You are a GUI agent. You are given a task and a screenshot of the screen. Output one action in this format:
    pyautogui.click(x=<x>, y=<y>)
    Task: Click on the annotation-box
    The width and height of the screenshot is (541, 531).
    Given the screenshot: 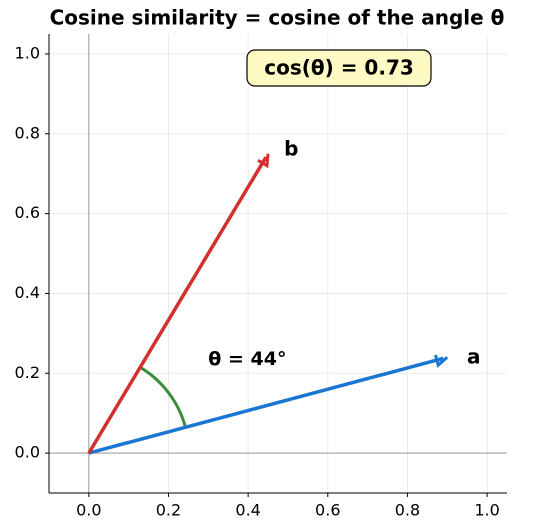 What is the action you would take?
    pyautogui.click(x=339, y=68)
    